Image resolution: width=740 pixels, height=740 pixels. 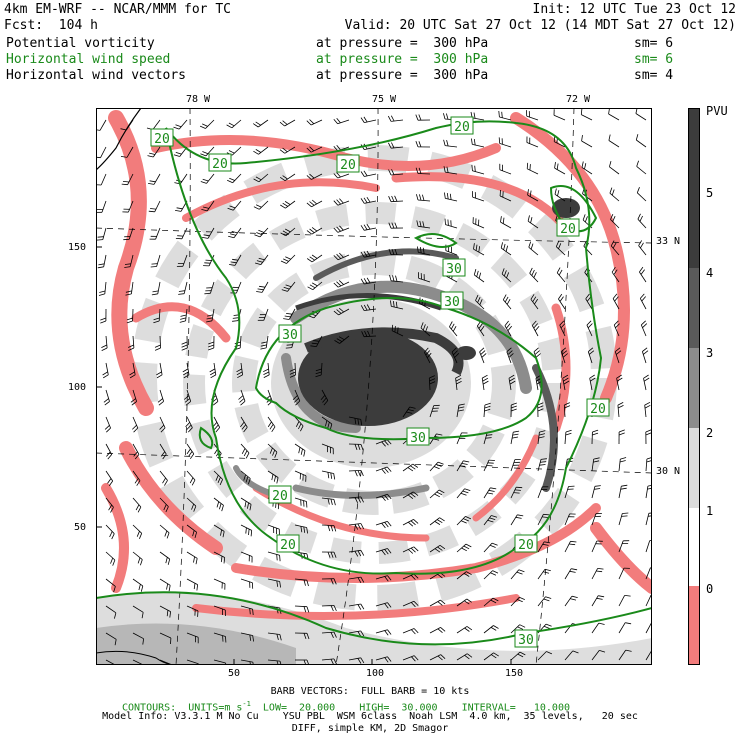 What do you see at coordinates (402, 43) in the screenshot?
I see `field-pressure-pv: at pressure = 300 hPa` at bounding box center [402, 43].